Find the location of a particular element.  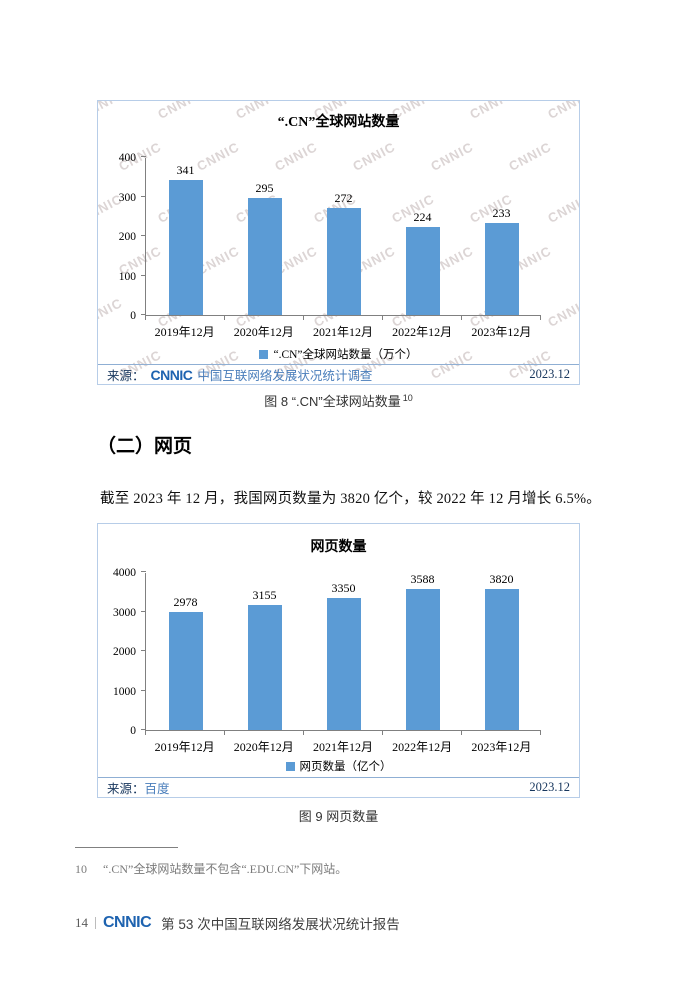

bar-slot: 233 is located at coordinates (501, 236).